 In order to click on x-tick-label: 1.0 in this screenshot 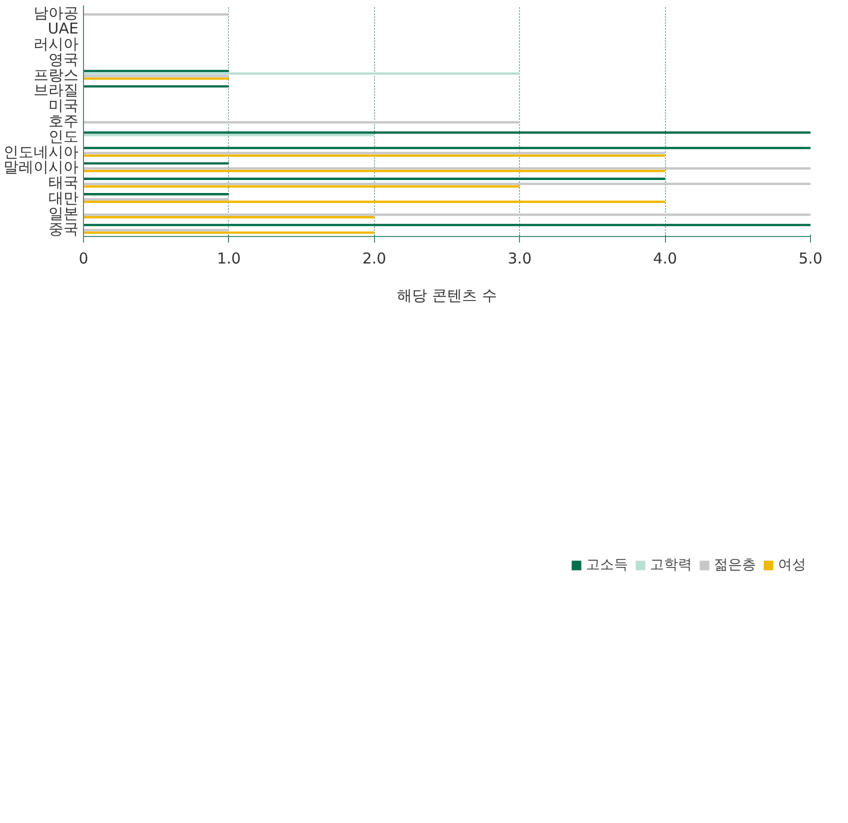, I will do `click(228, 259)`.